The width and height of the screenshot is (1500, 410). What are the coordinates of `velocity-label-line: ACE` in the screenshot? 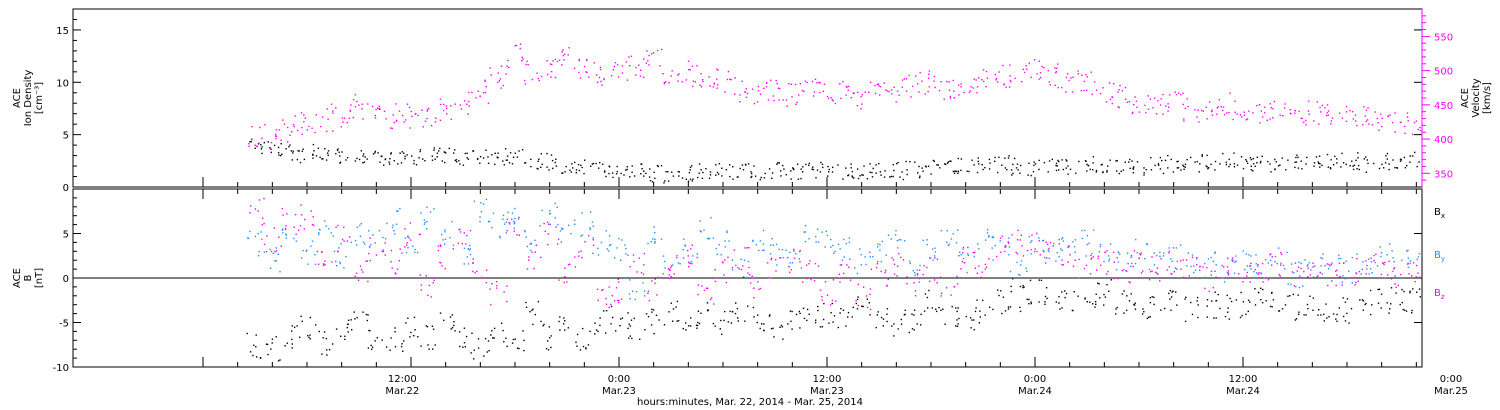 It's located at (1465, 98).